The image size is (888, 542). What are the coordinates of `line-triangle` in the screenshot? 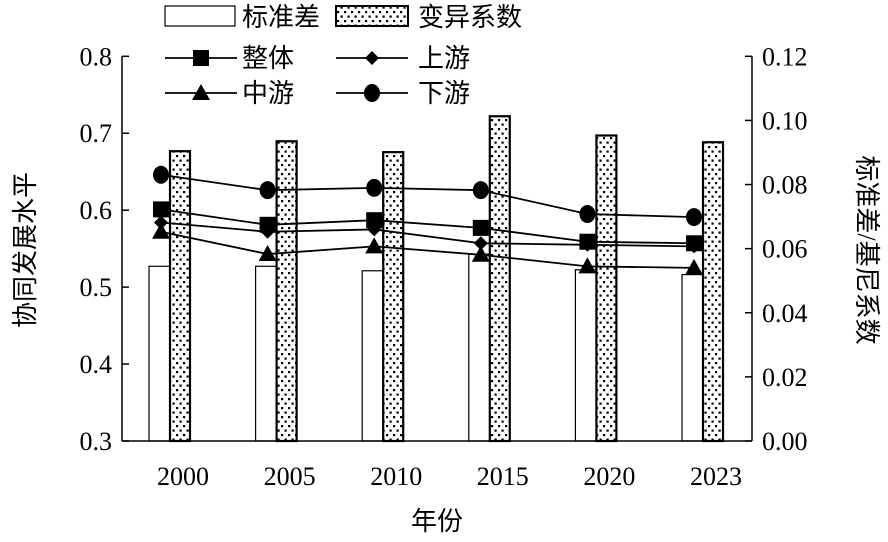 It's located at (427, 249).